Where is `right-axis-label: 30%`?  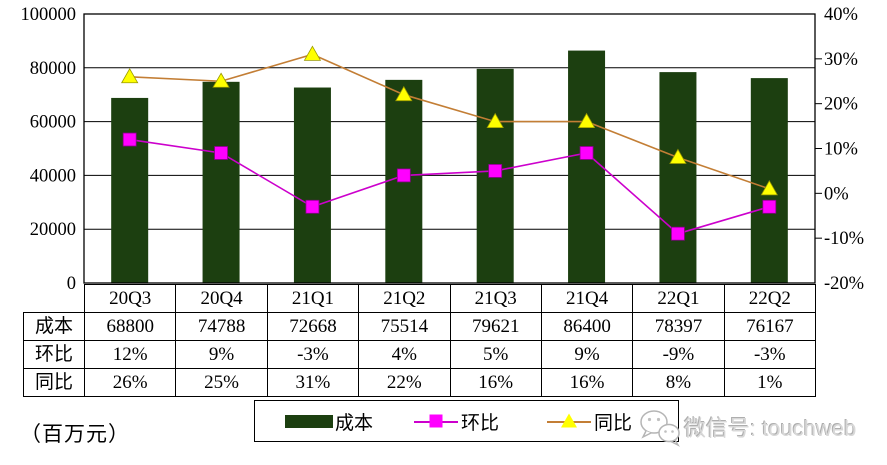
right-axis-label: 30% is located at coordinates (841, 60).